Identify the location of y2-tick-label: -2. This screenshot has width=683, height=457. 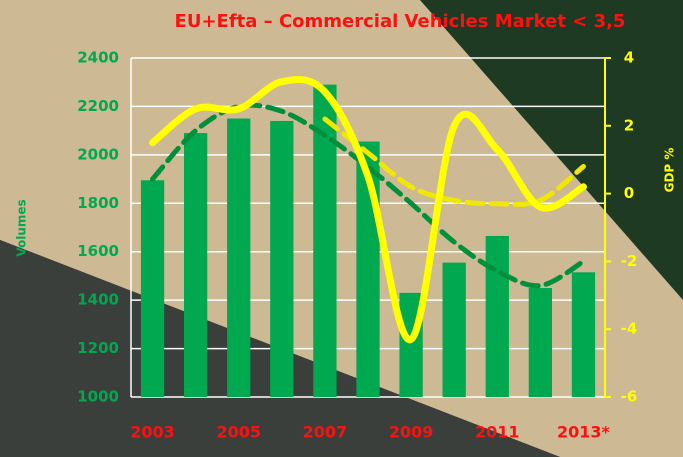
(629, 261).